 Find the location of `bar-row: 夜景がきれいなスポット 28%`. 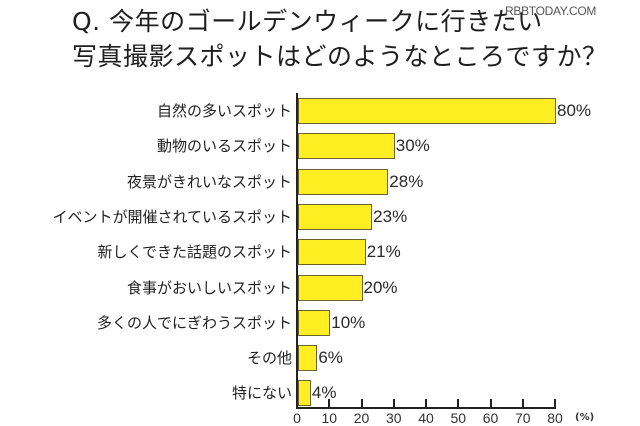

bar-row: 夜景がきれいなスポット 28% is located at coordinates (320, 181).